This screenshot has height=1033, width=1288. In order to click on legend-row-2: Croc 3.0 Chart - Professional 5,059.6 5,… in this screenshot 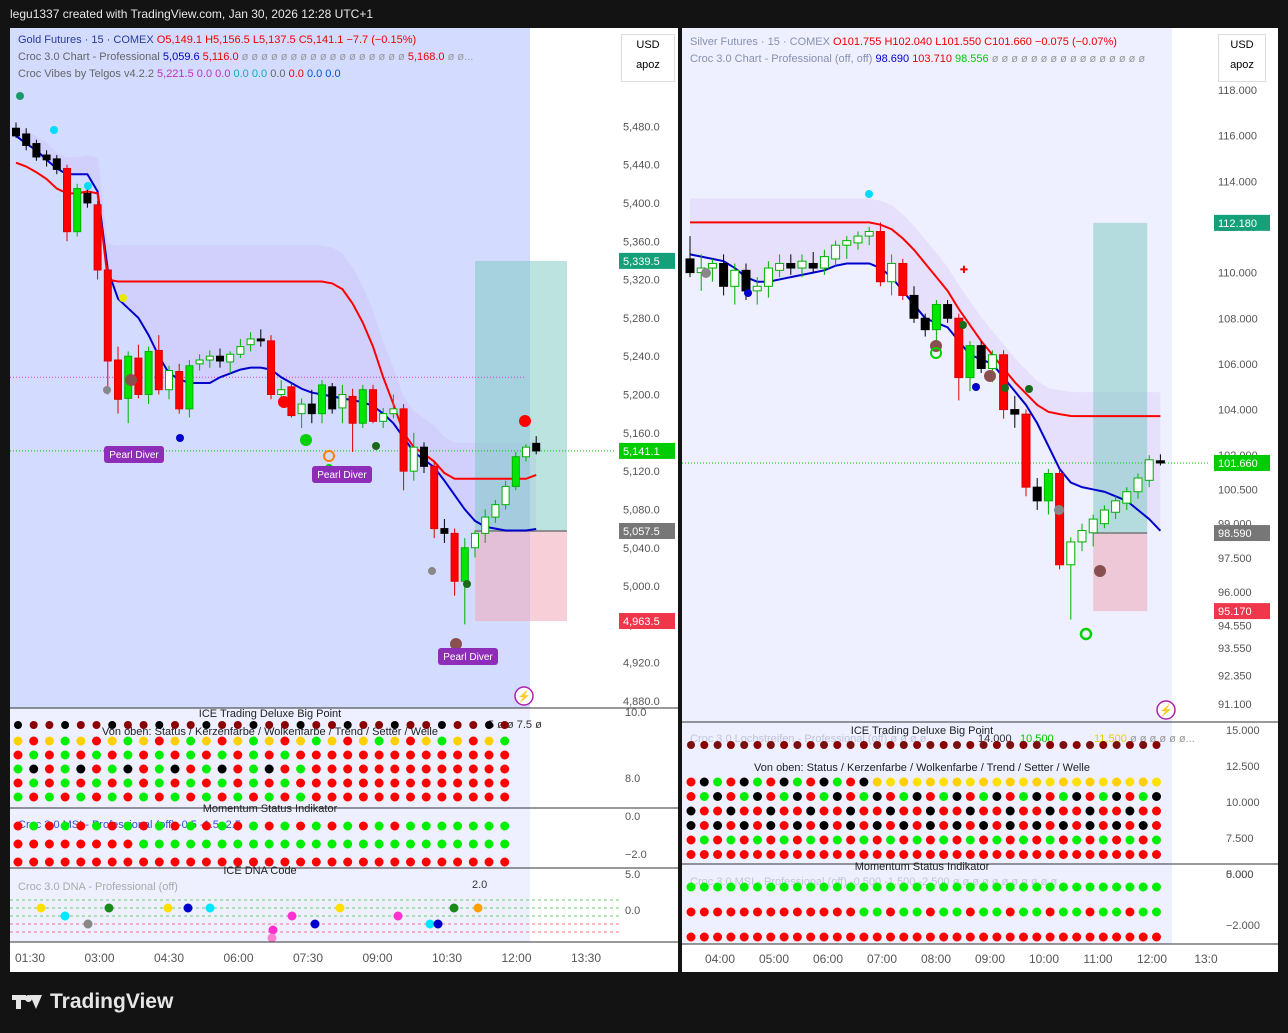, I will do `click(245, 57)`.